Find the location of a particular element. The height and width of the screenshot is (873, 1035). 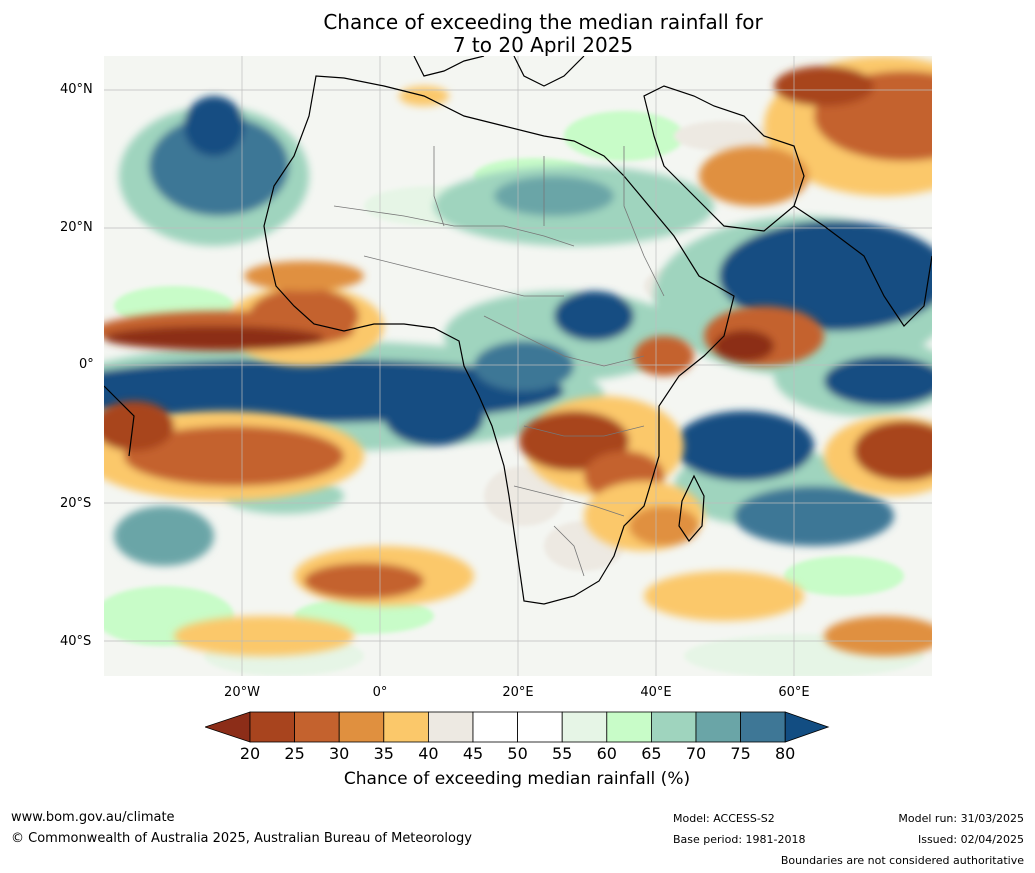

lat-label-40s: 40°S is located at coordinates (76, 641).